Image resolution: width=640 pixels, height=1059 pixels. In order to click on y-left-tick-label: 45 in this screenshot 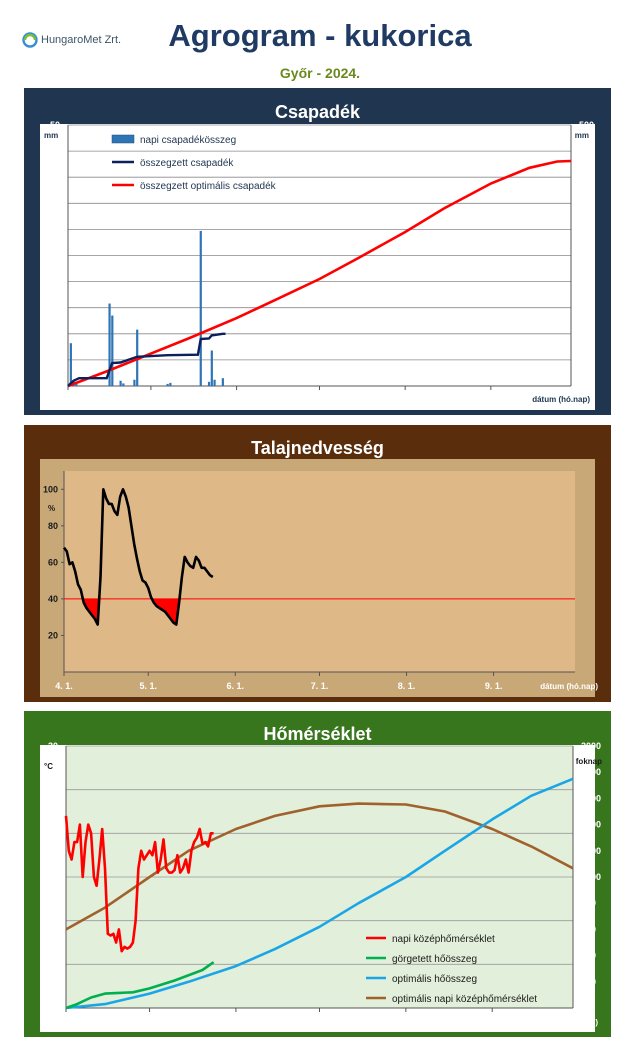, I will do `click(55, 151)`.